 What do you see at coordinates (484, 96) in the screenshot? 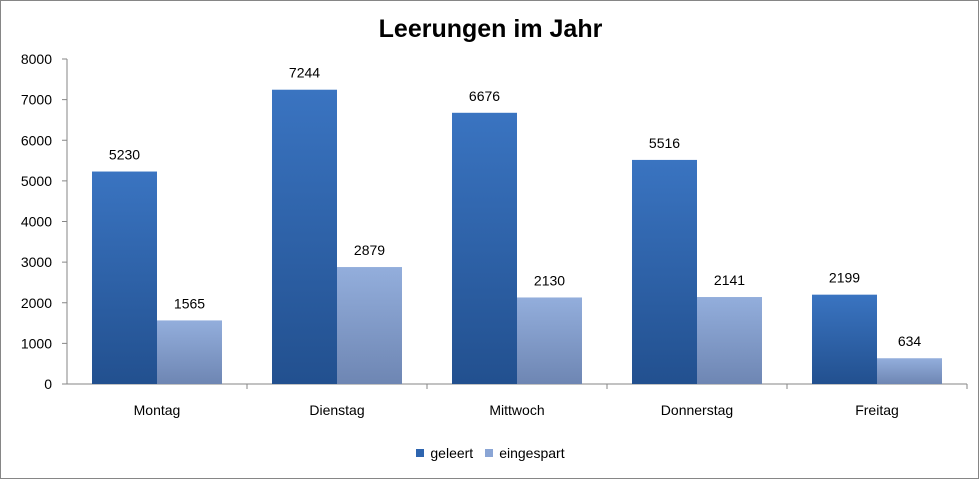
I see `data-label-geleert-Mittwoch: 6676` at bounding box center [484, 96].